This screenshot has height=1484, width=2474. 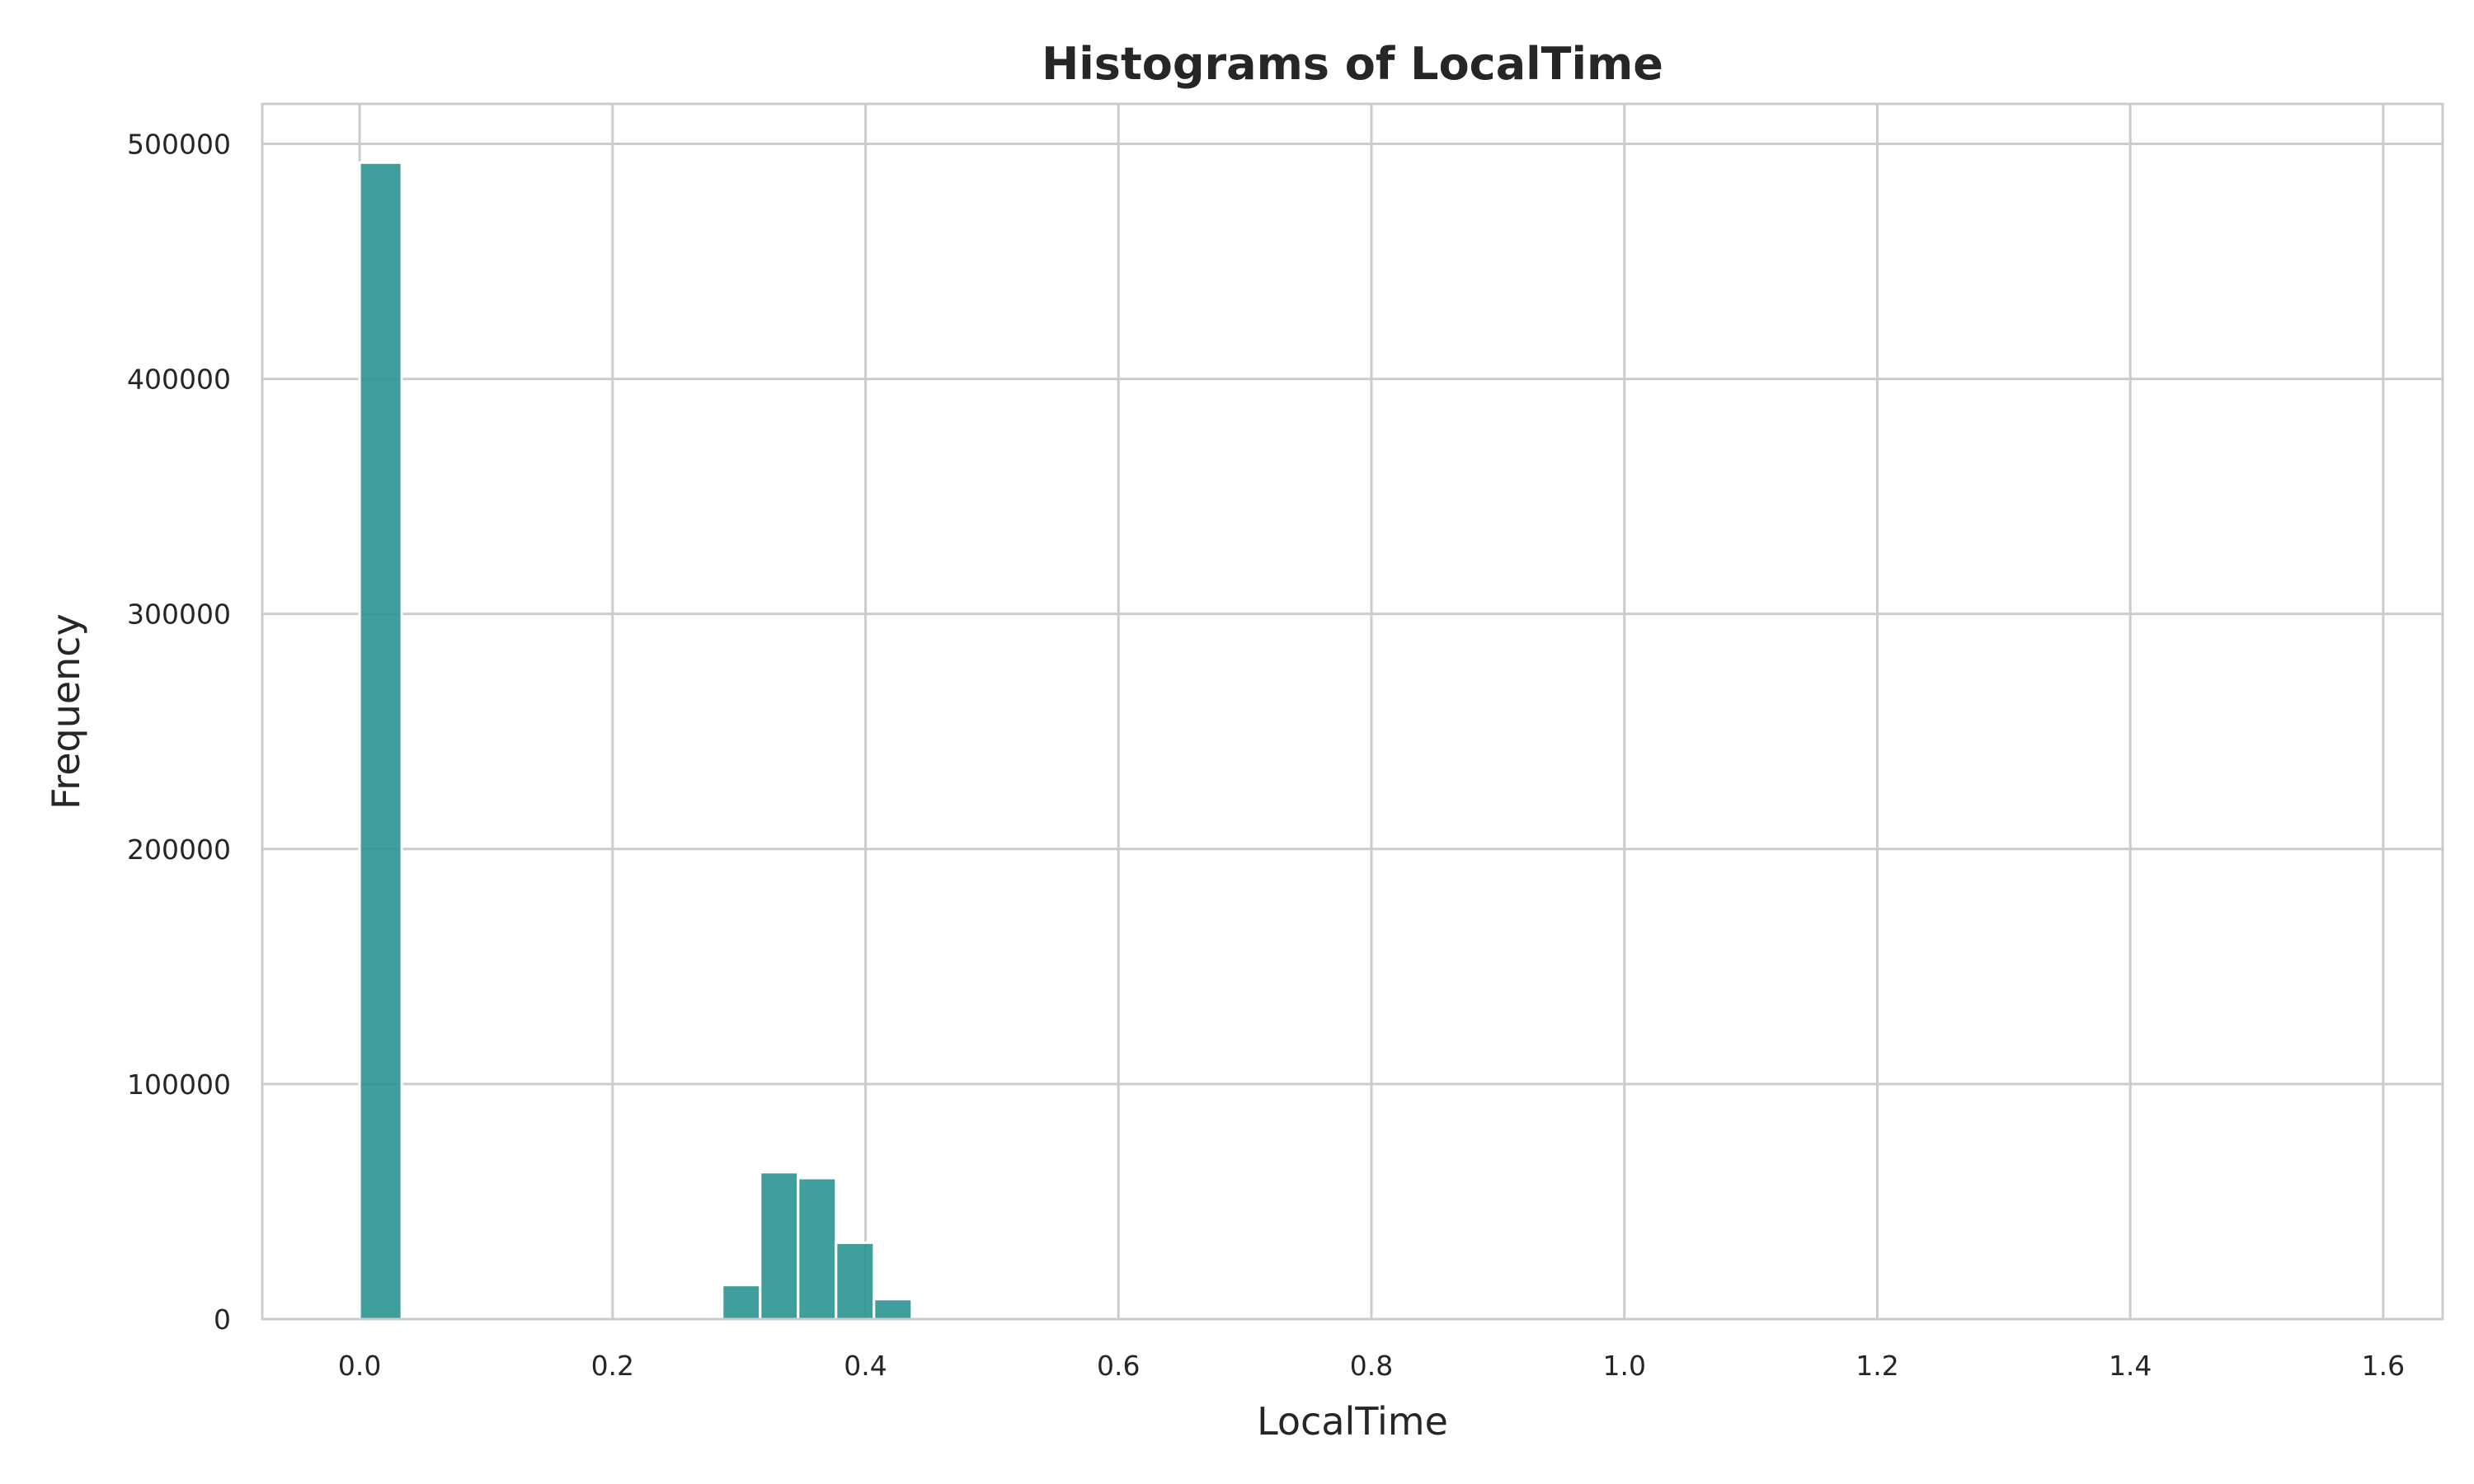 I want to click on x-tick-label: 1.4, so click(x=2130, y=1366).